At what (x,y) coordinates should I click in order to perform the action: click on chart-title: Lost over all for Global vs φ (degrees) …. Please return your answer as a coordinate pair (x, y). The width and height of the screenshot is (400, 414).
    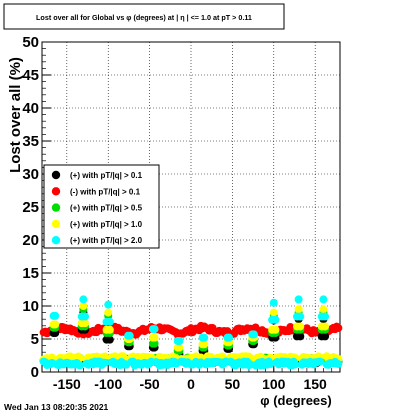
    Looking at the image, I should click on (144, 17).